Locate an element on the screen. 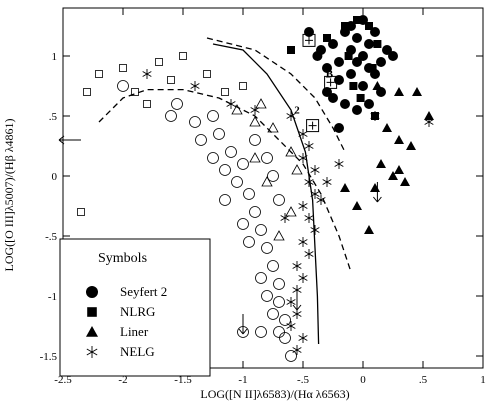 This screenshot has width=491, height=403. legend-entry-label: NELG is located at coordinates (137, 351).